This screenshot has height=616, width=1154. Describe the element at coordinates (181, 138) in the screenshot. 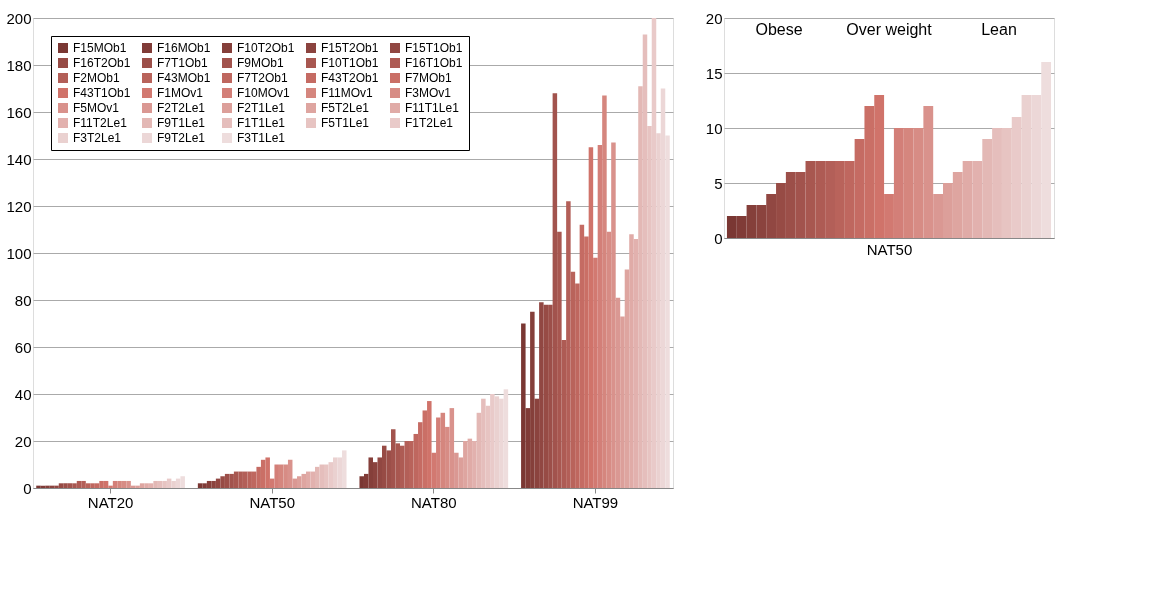

I see `legend-label: F9T2Le1` at that location.